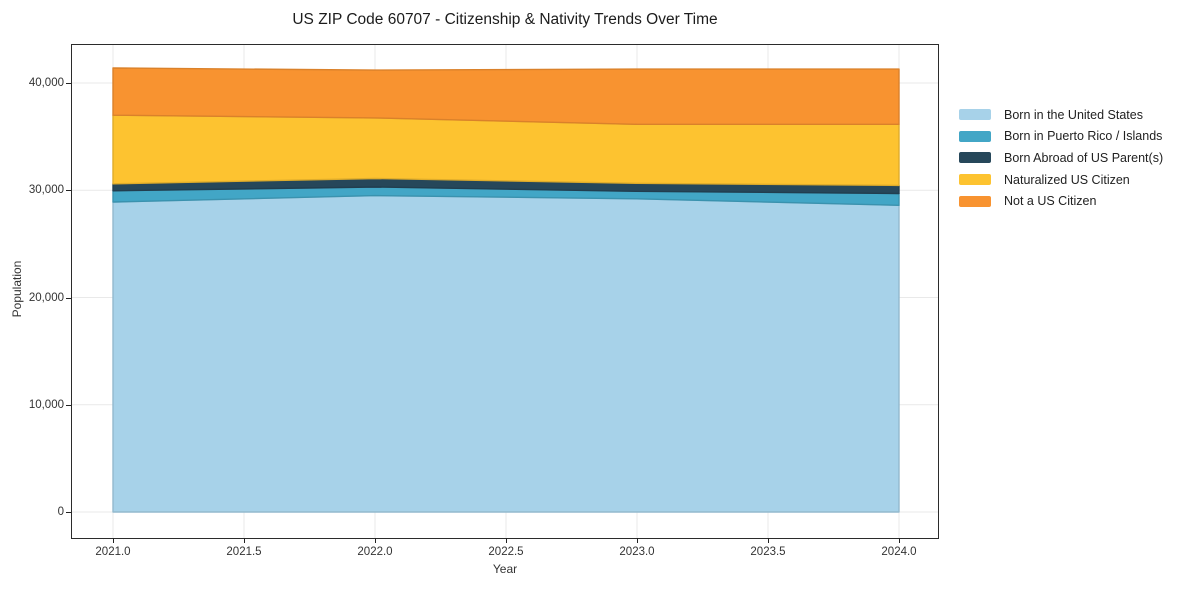 This screenshot has height=590, width=1189. I want to click on x-tick-label: 2023.0, so click(637, 552).